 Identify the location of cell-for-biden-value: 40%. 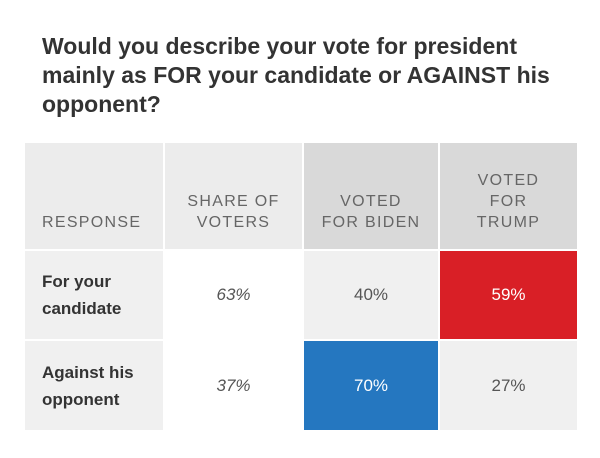
(371, 294).